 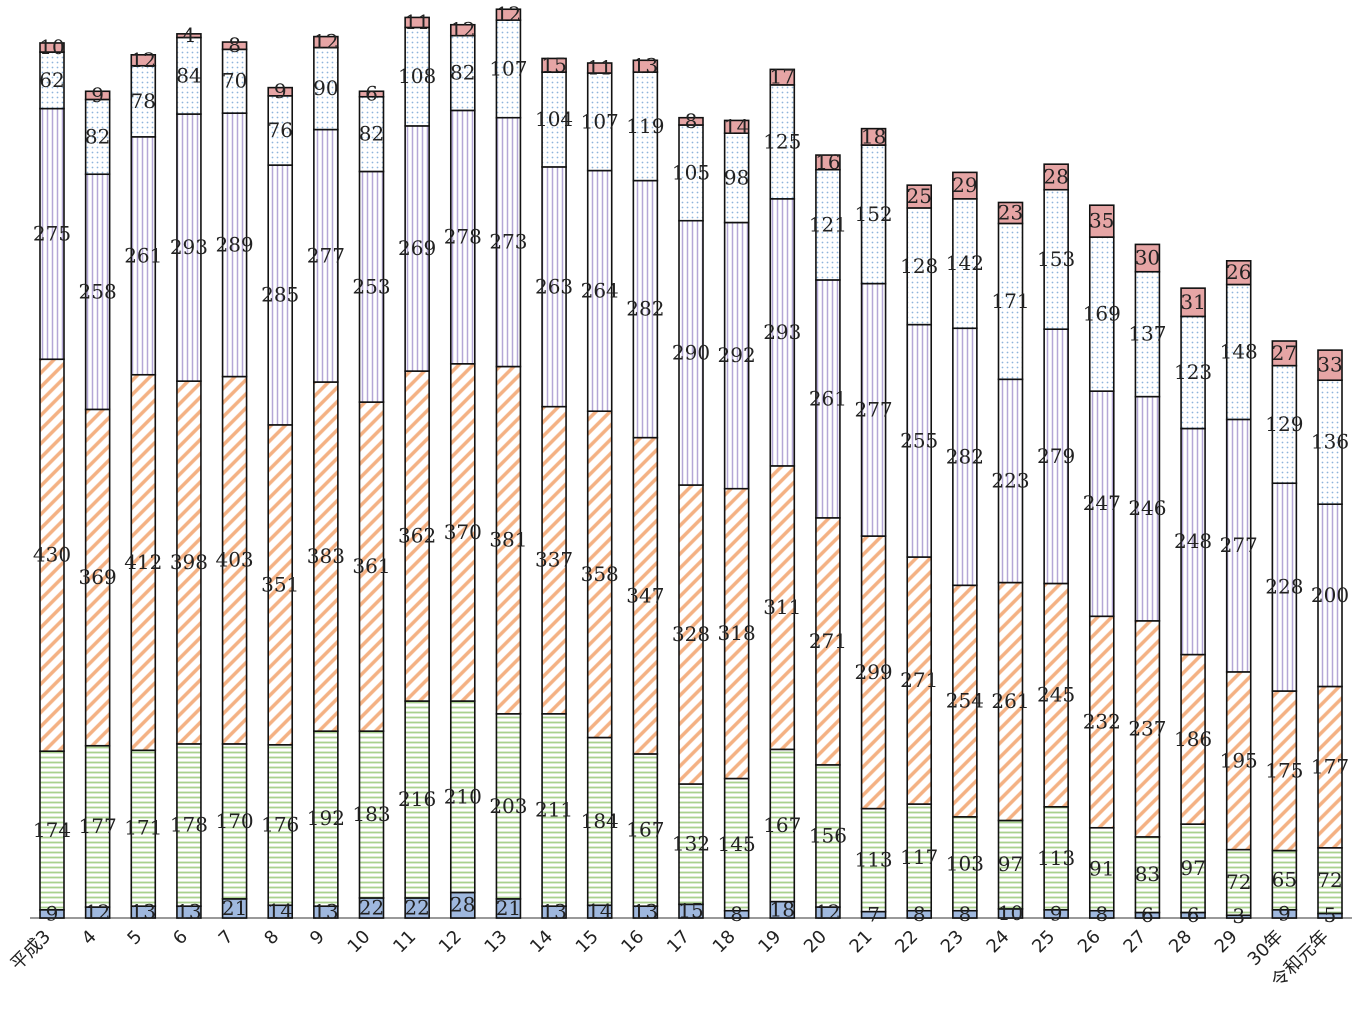 I want to click on data-label: 107, so click(x=600, y=121).